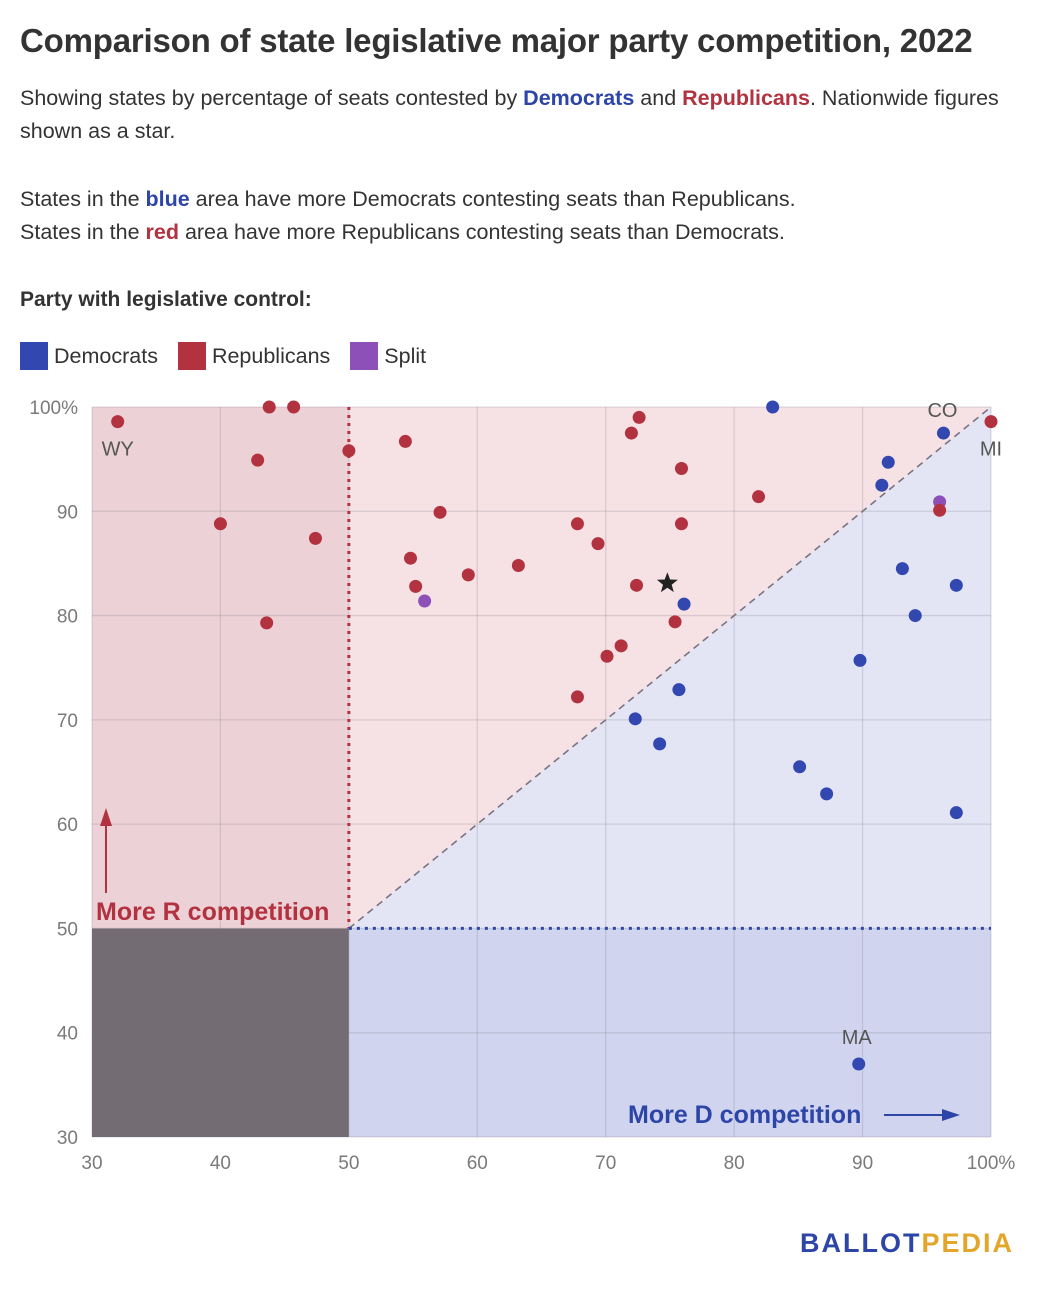 The image size is (1040, 1300). I want to click on x-tick-label: 50, so click(348, 1163).